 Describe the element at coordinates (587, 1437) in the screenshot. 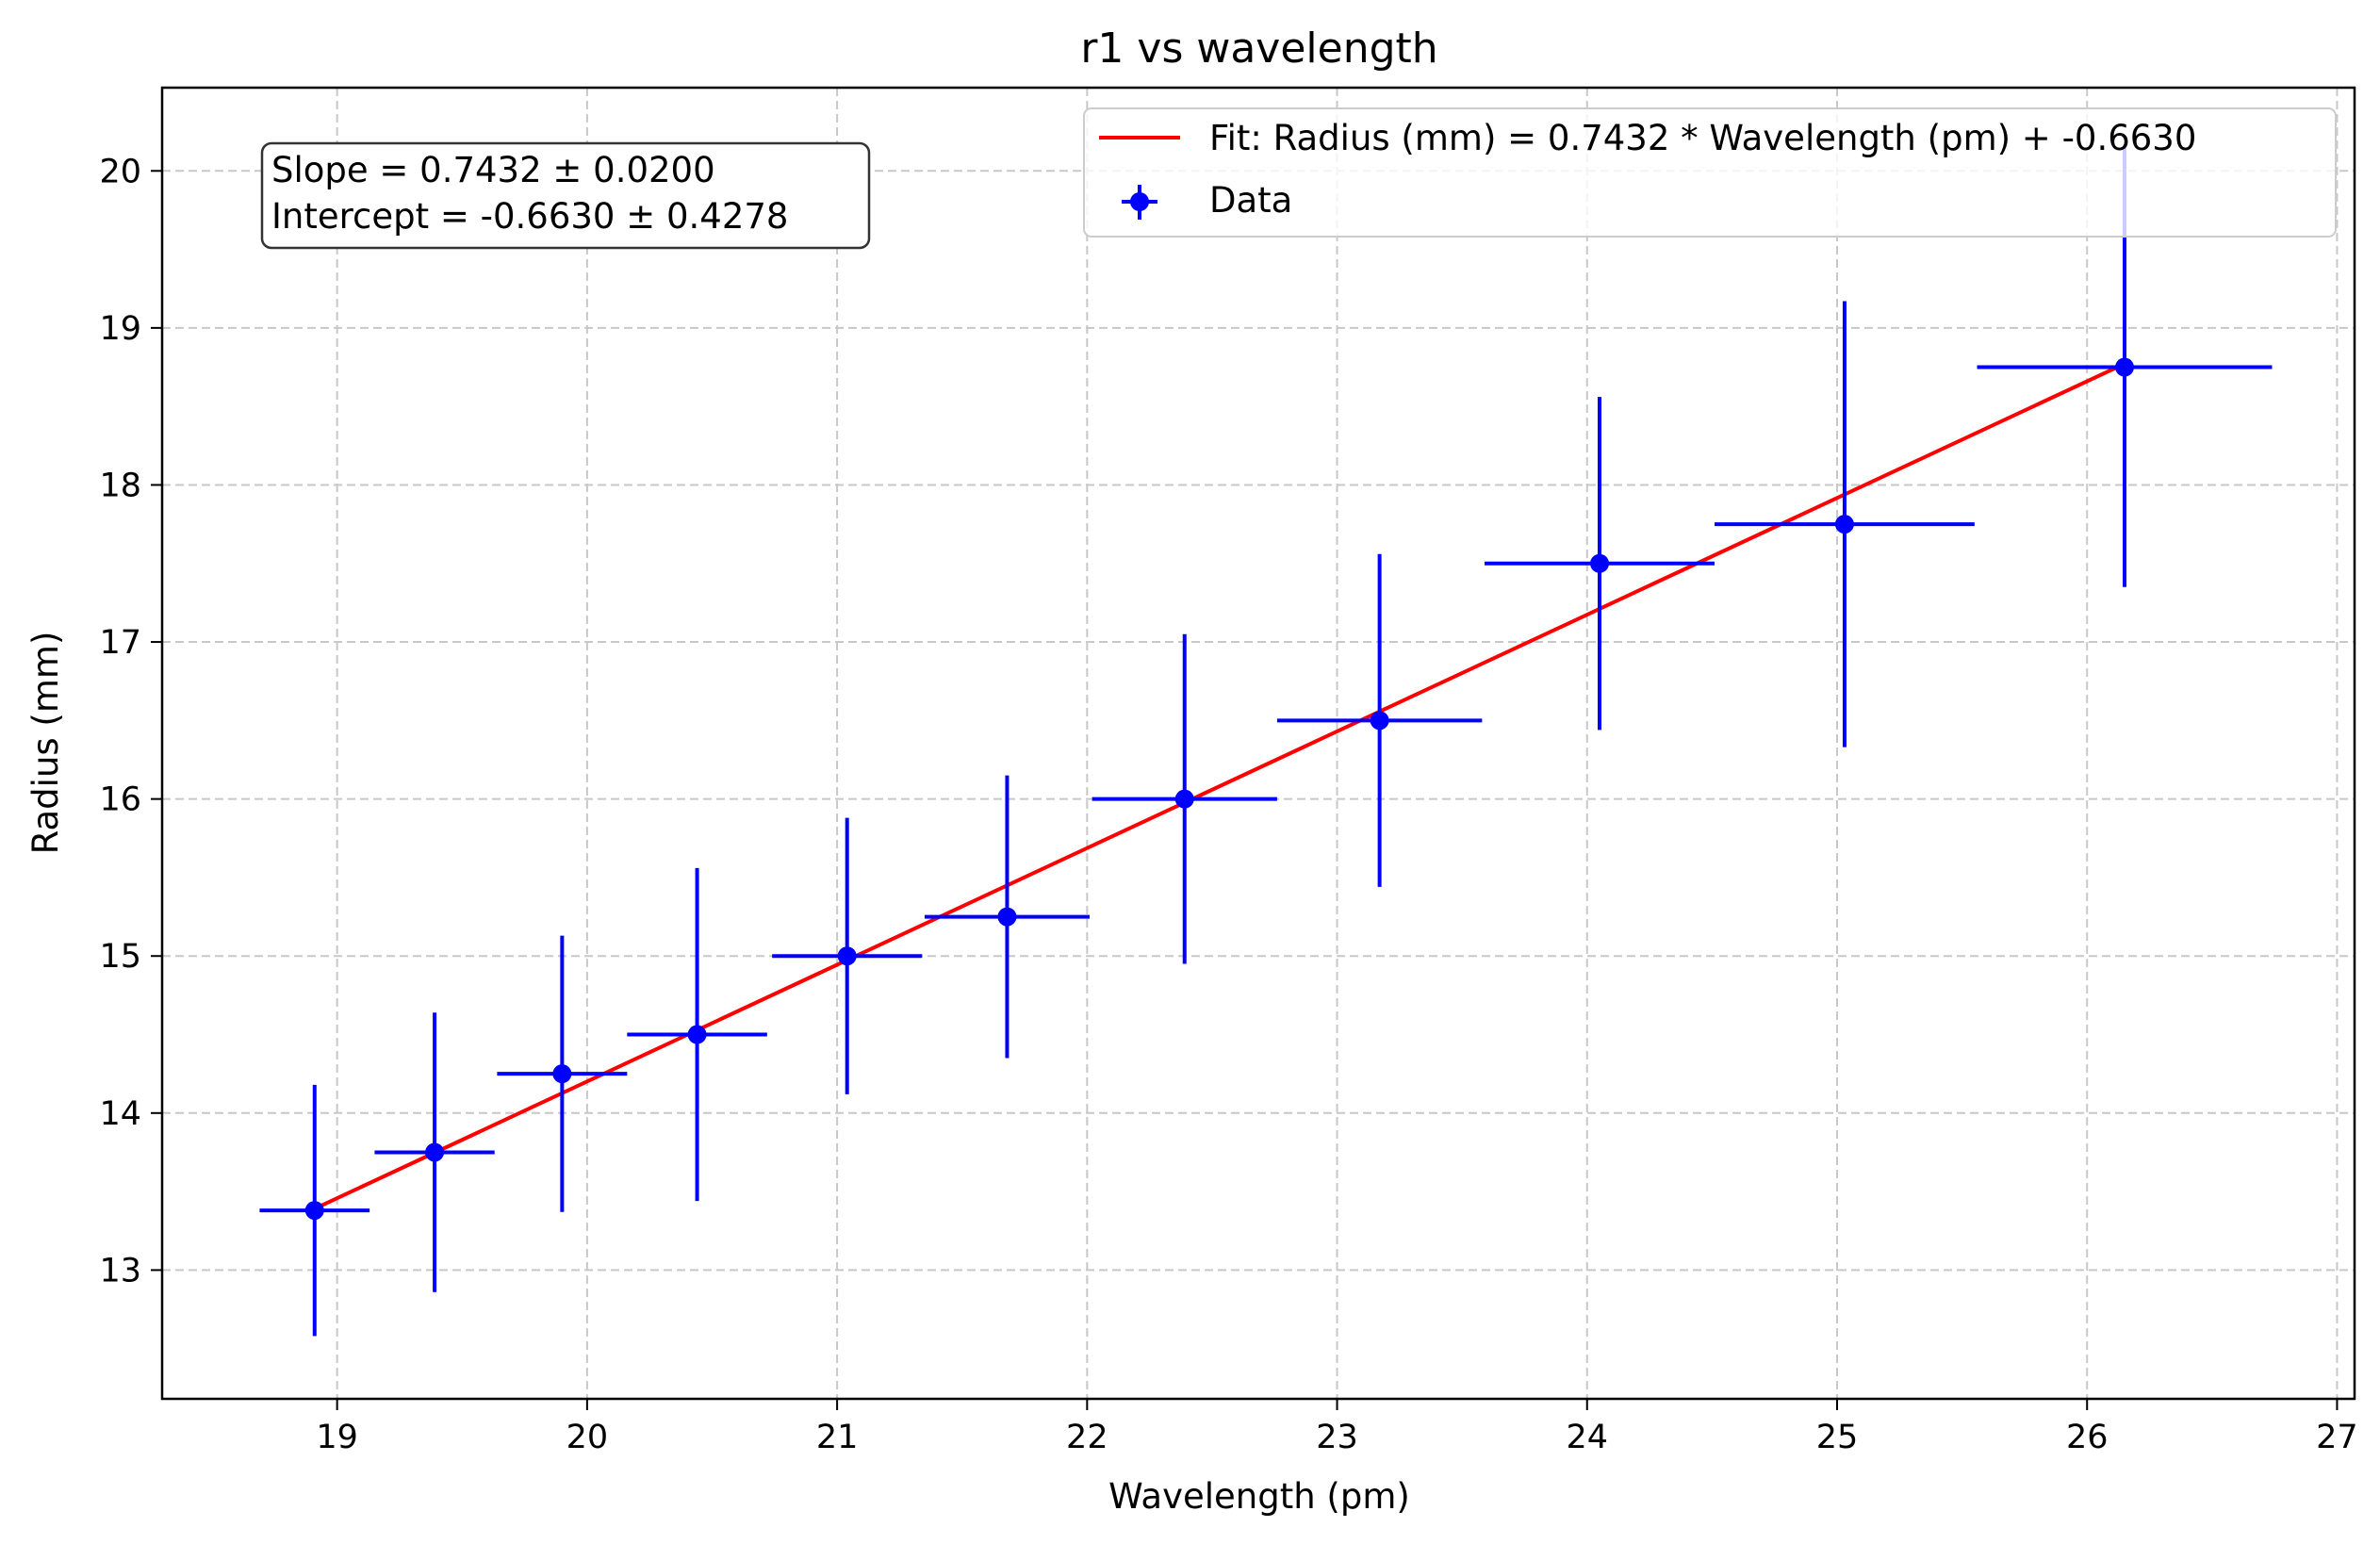

I see `x-tick-label: 20` at that location.